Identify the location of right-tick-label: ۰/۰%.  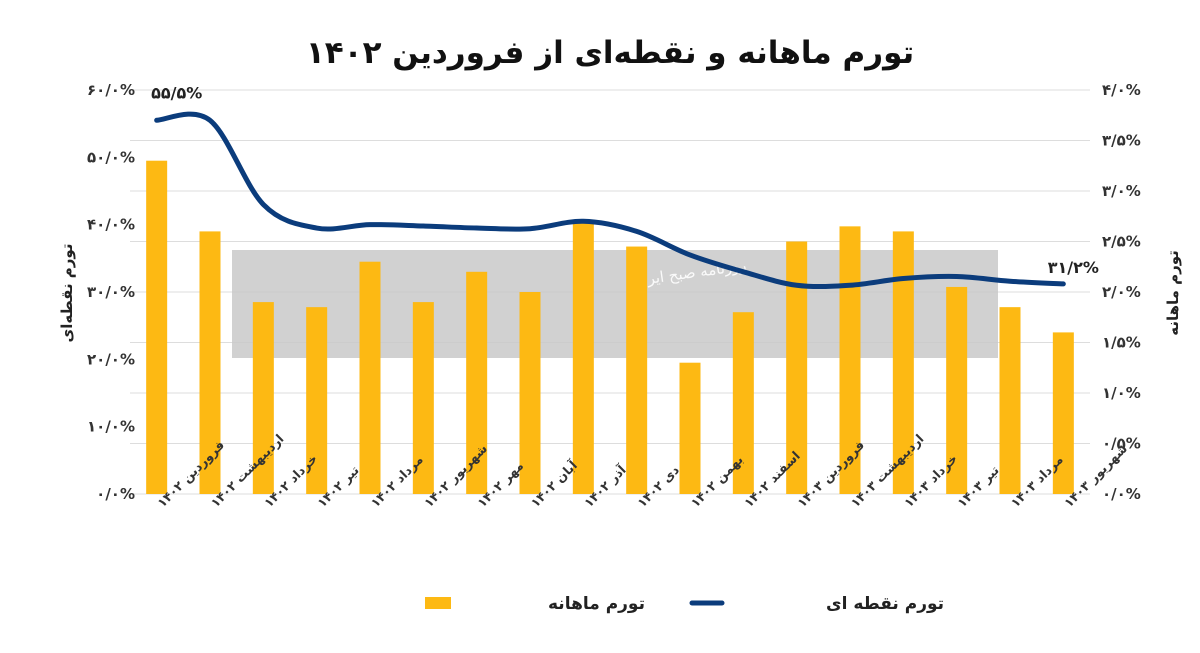
(1121, 494).